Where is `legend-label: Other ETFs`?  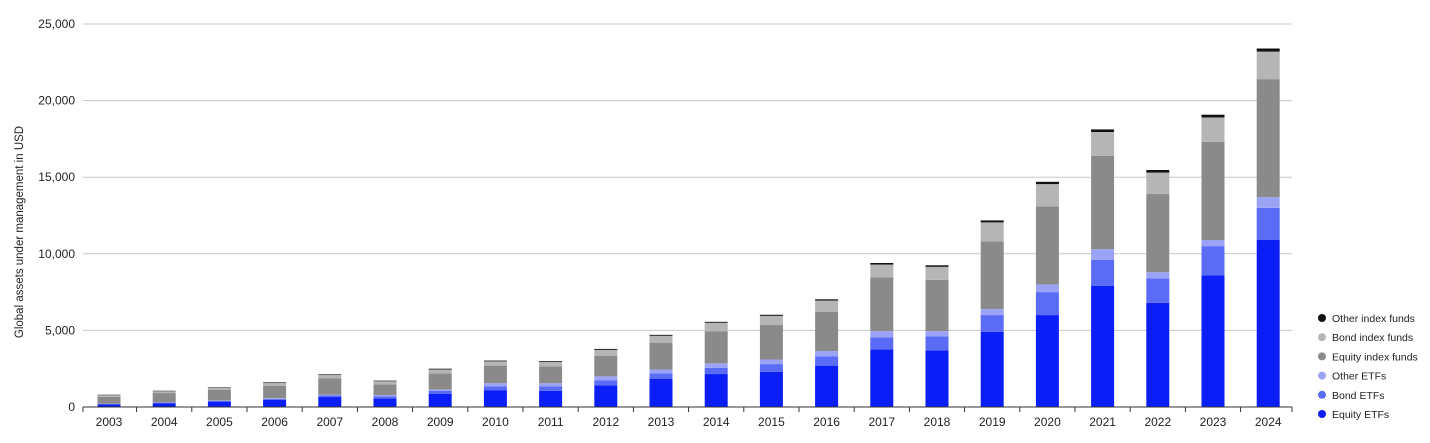
legend-label: Other ETFs is located at coordinates (1359, 377).